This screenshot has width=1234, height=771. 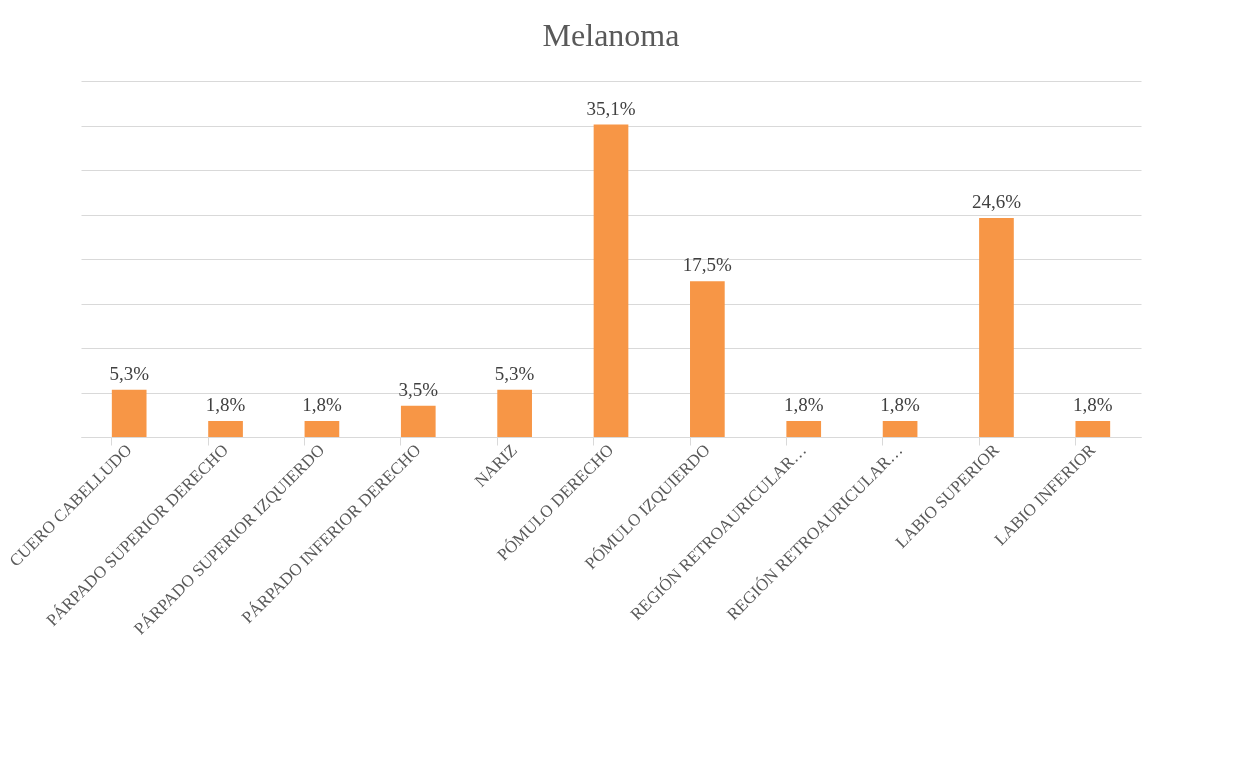 I want to click on data-label: 35,1%, so click(x=611, y=108).